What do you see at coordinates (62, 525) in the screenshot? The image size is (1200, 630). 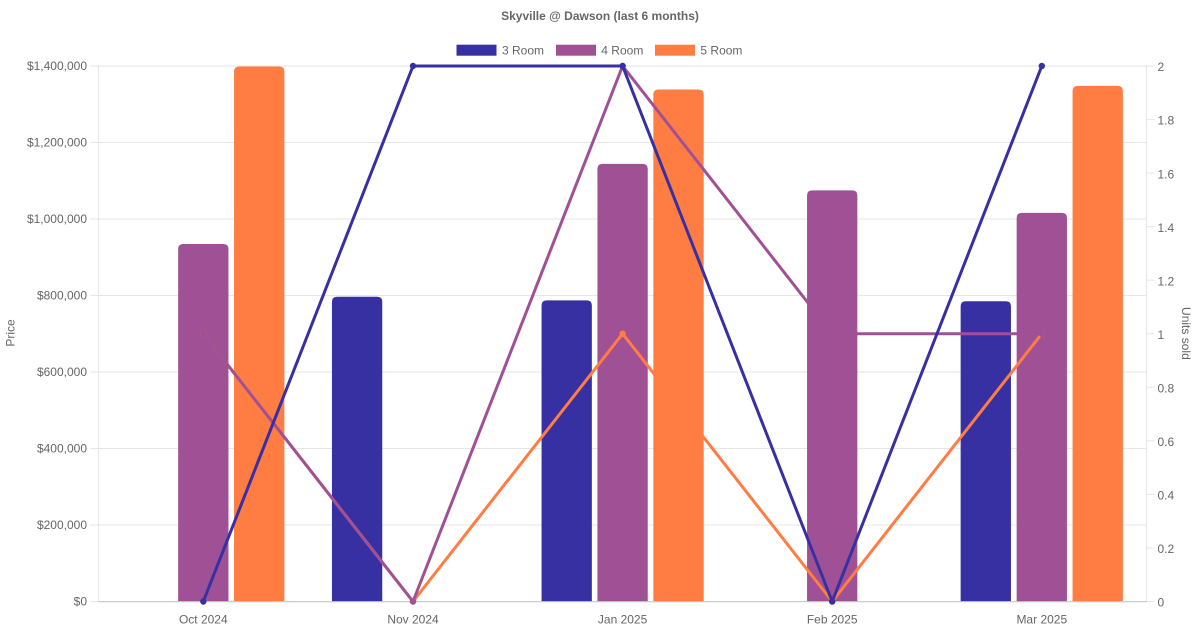 I see `svg-text: $200,000` at bounding box center [62, 525].